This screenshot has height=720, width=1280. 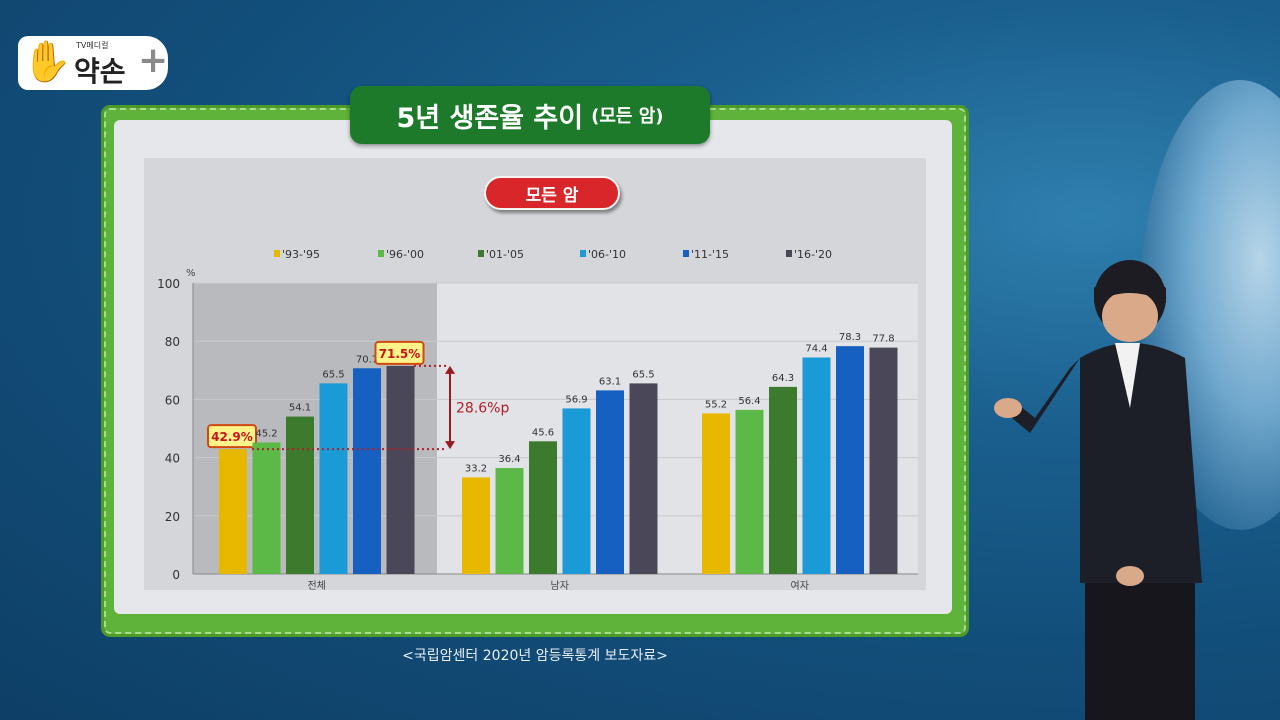 I want to click on data-label: 70.7, so click(x=367, y=359).